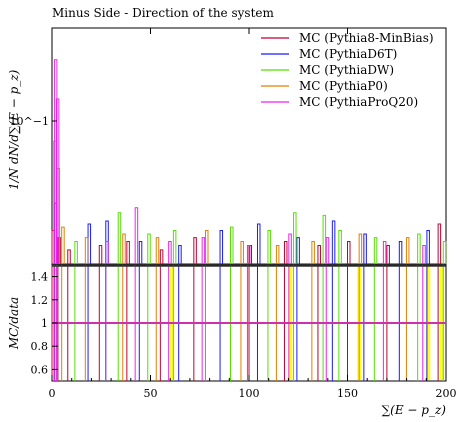 The image size is (461, 422). What do you see at coordinates (347, 393) in the screenshot?
I see `x-tick-label-3: 150` at bounding box center [347, 393].